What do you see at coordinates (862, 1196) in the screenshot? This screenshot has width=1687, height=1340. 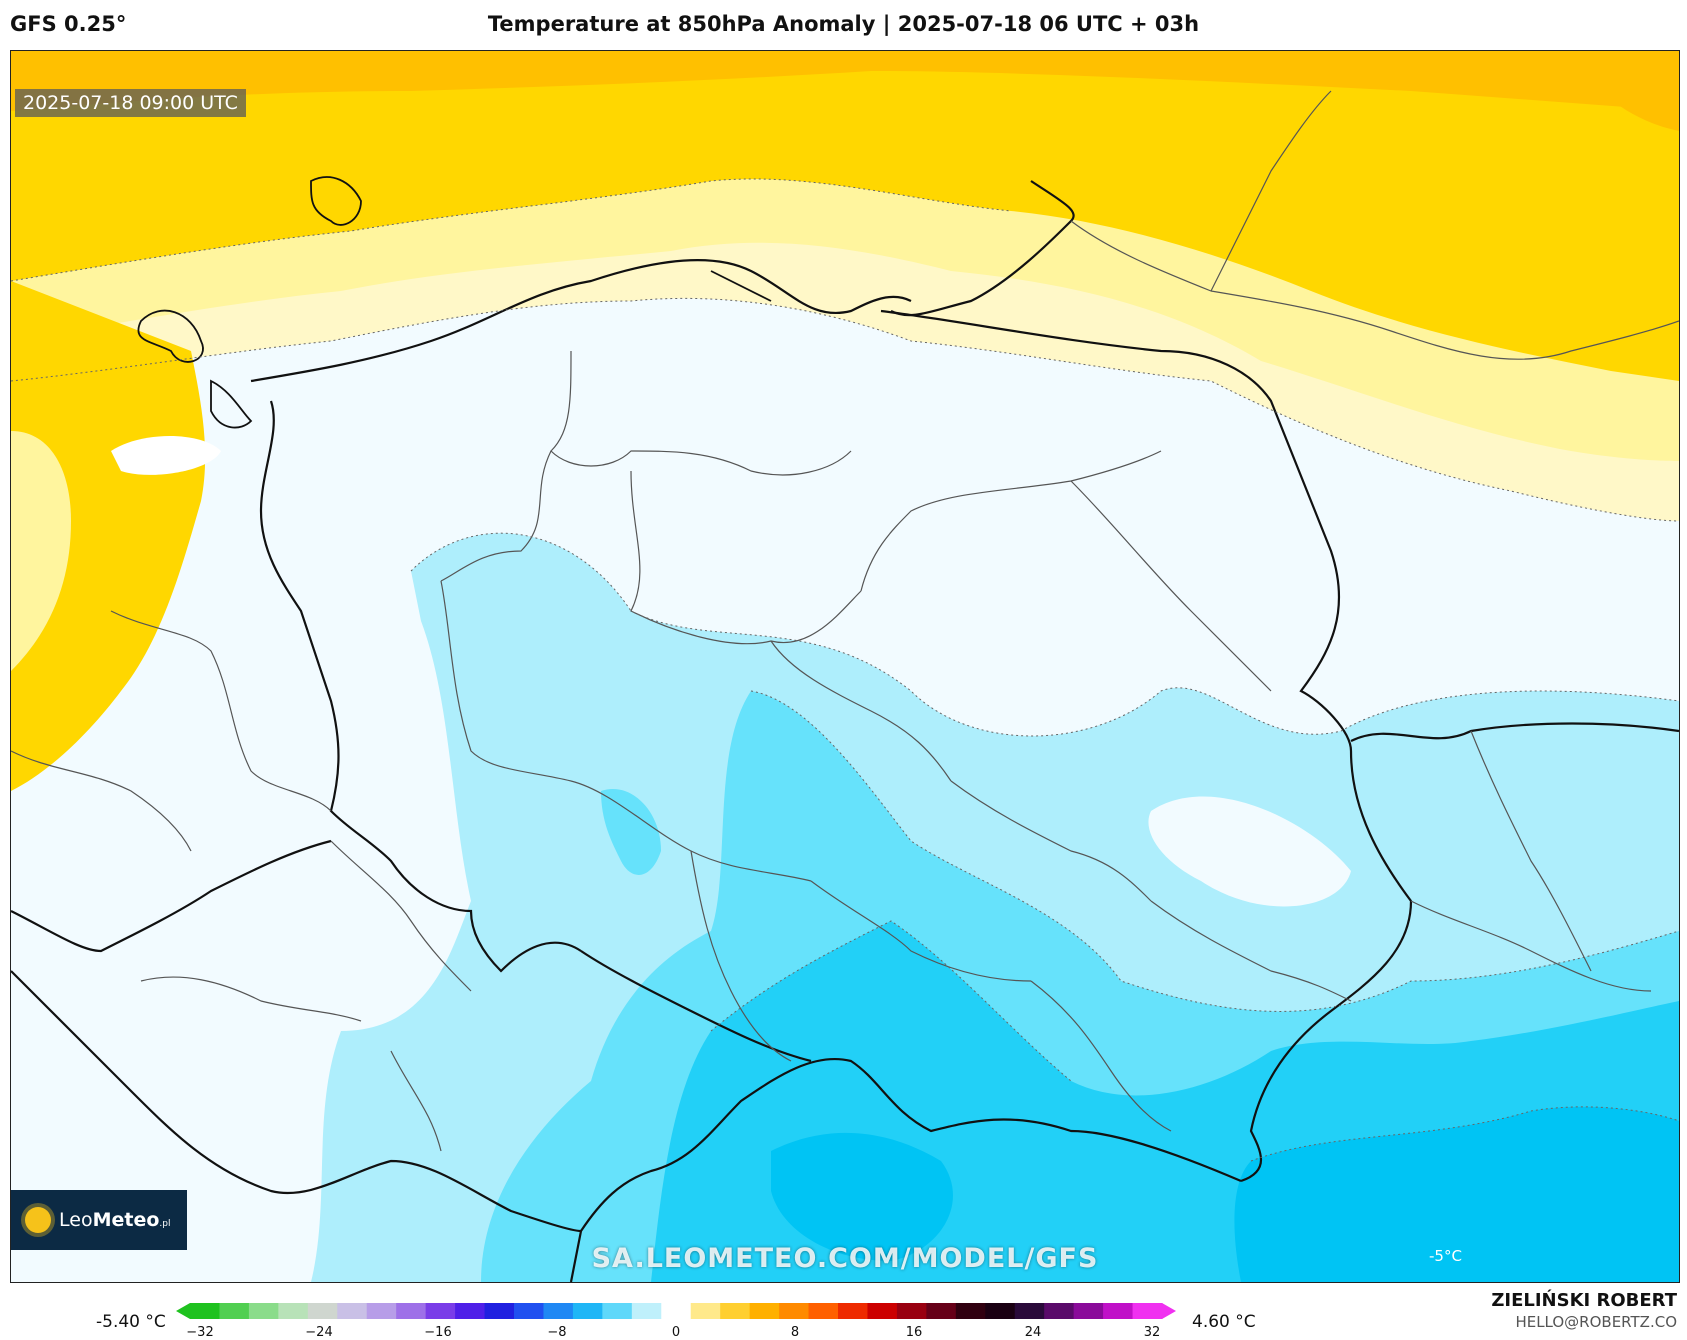 I see `field-deep-blue` at bounding box center [862, 1196].